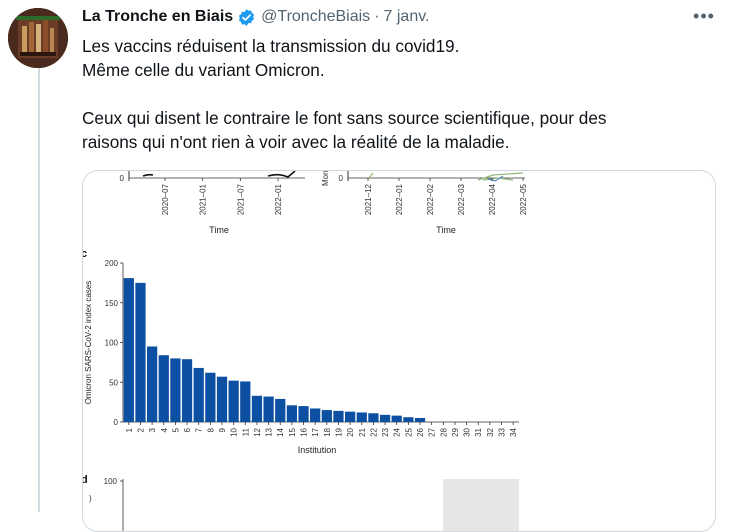  I want to click on paragraph-gap, so click(402, 94).